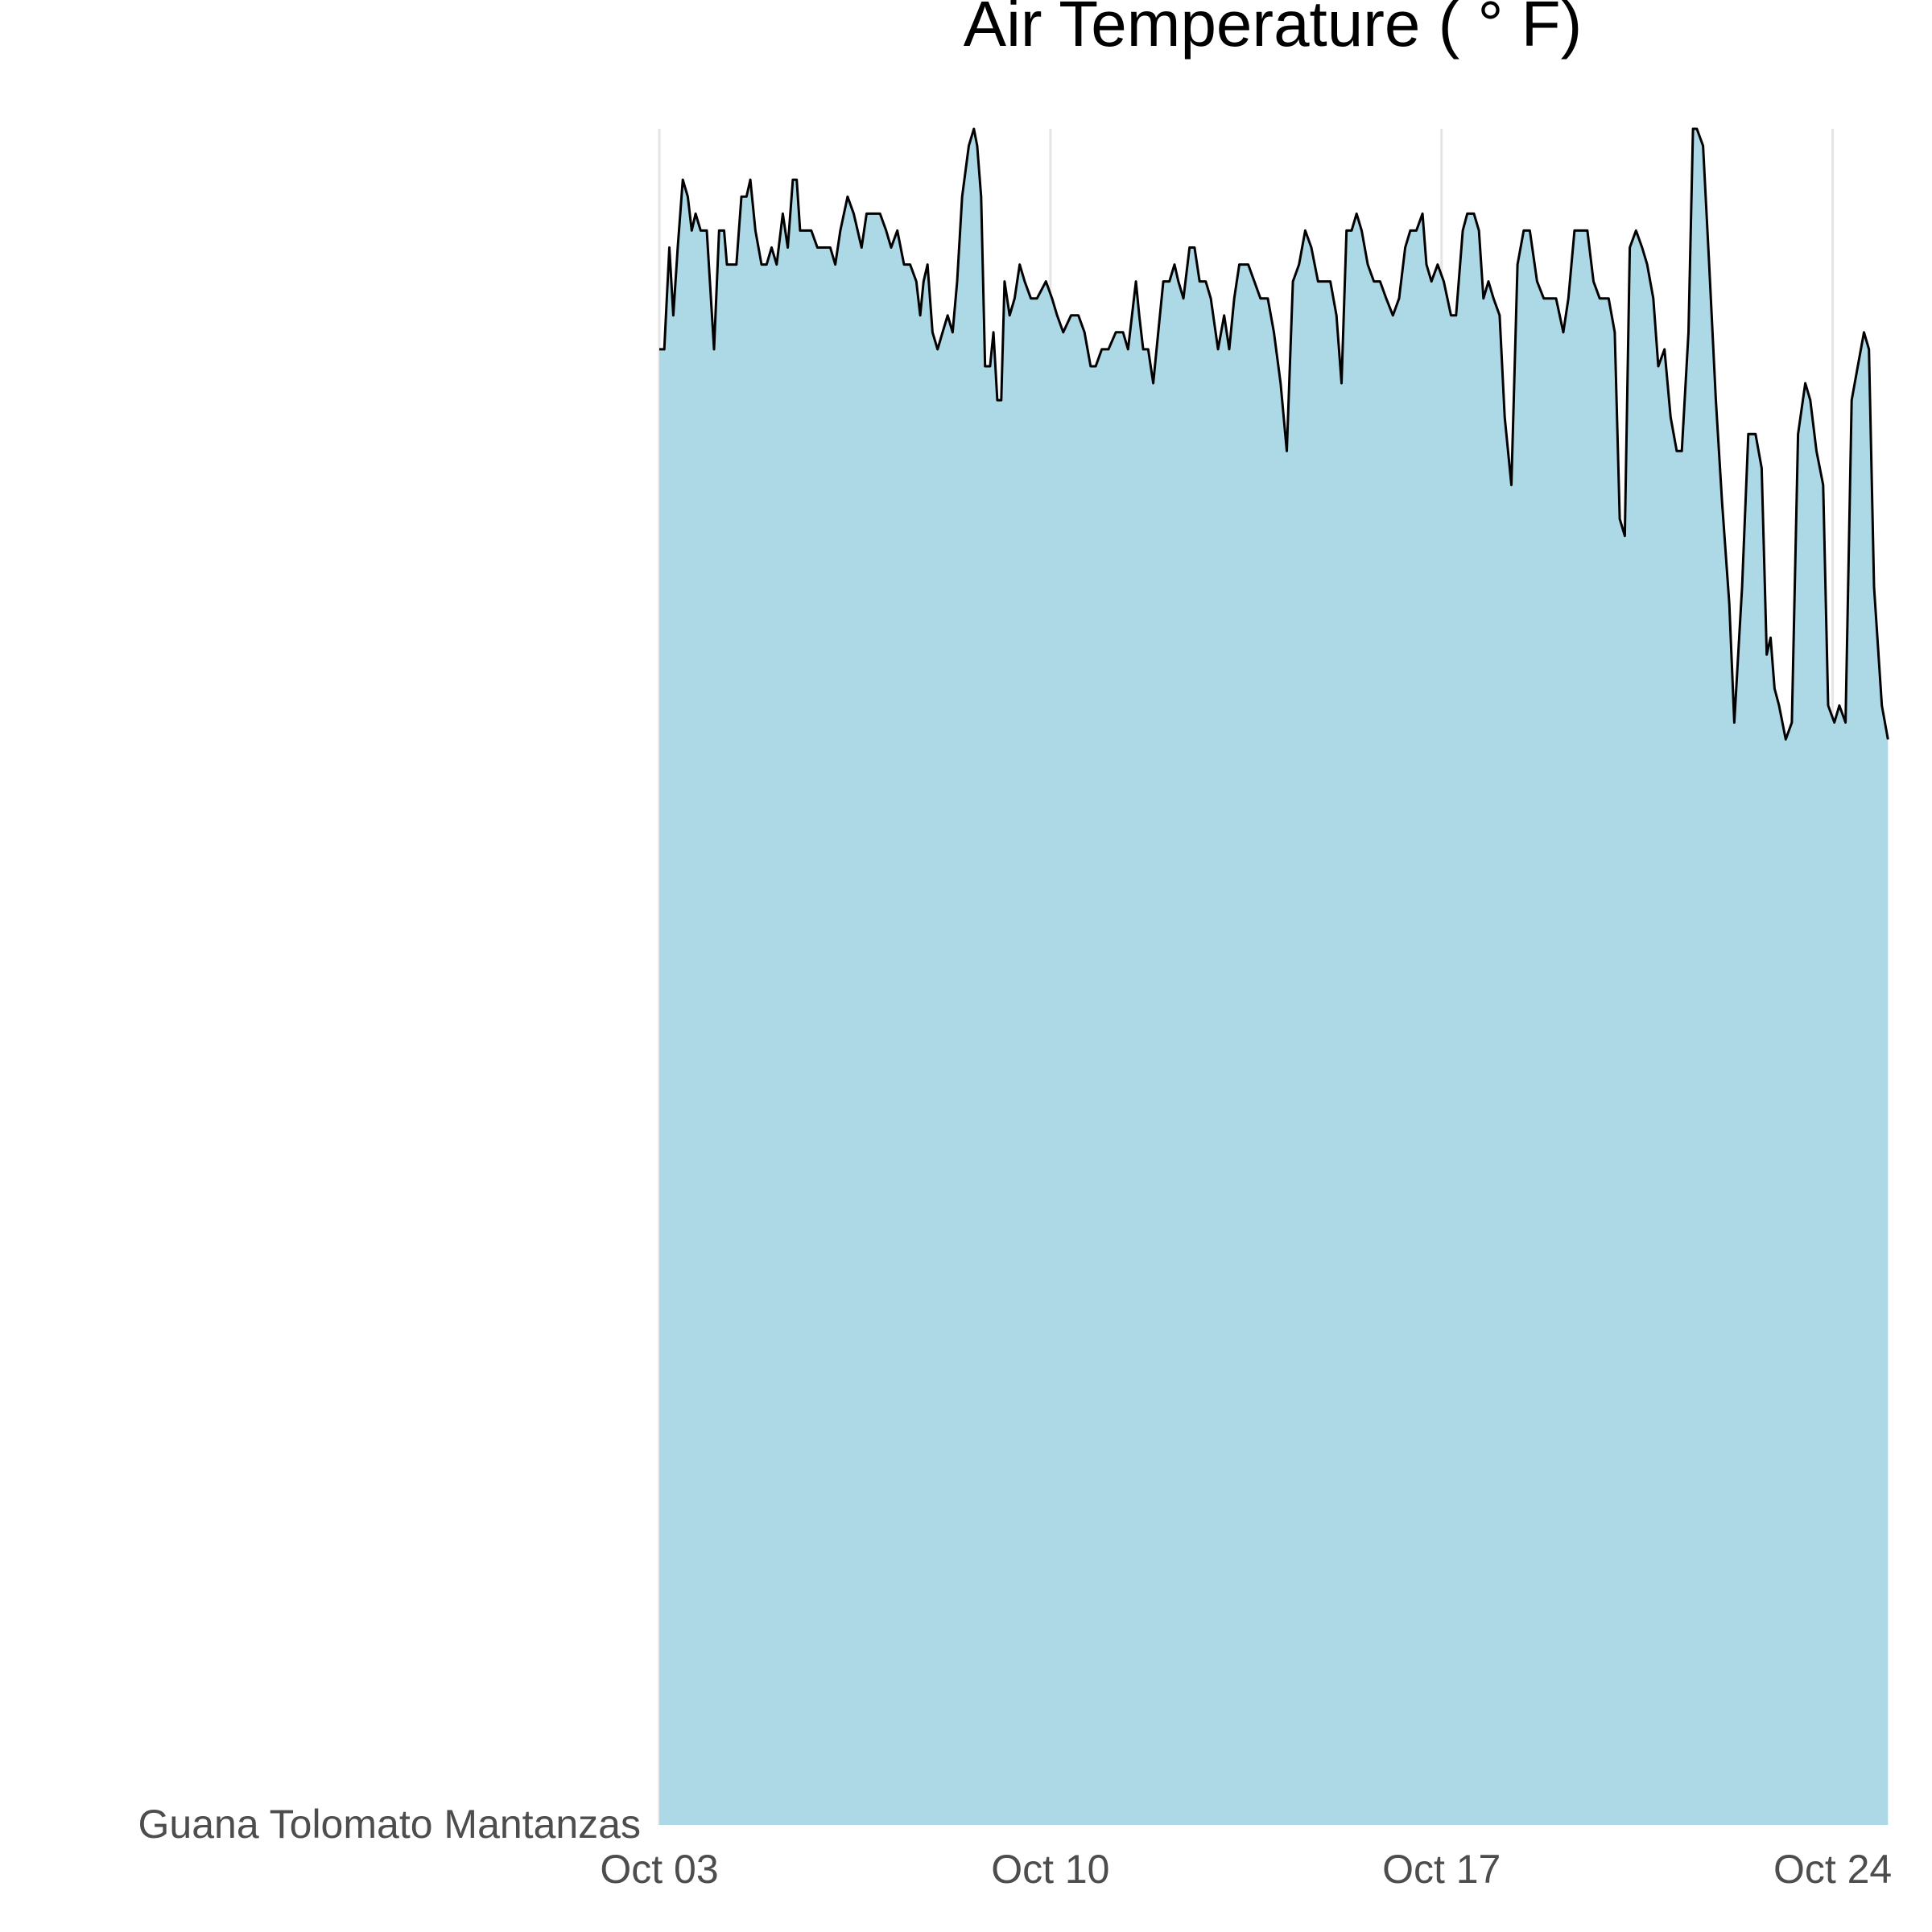 The height and width of the screenshot is (1932, 1932). I want to click on x-tick-label: Oct 10, so click(1050, 1869).